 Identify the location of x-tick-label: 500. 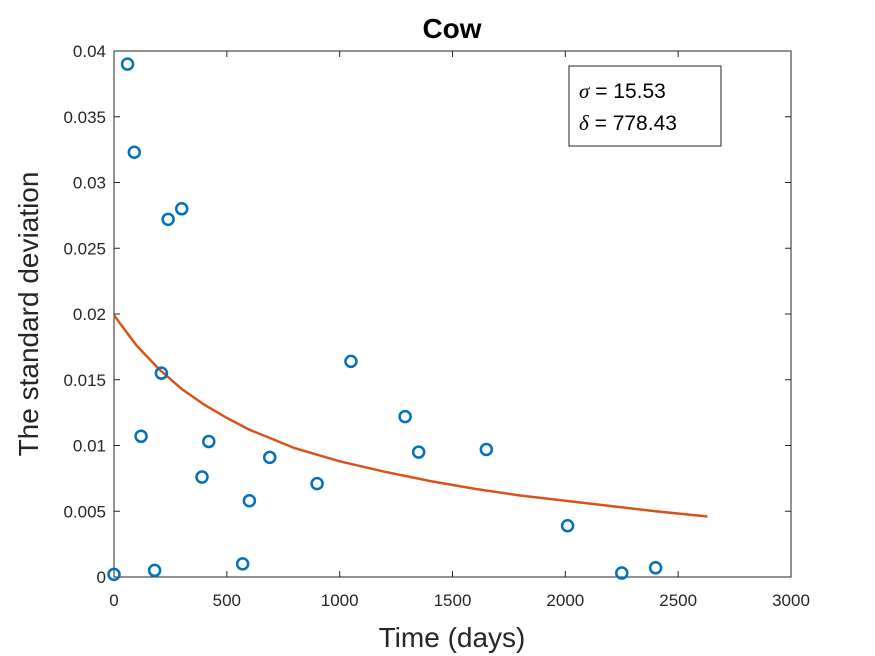
(227, 600).